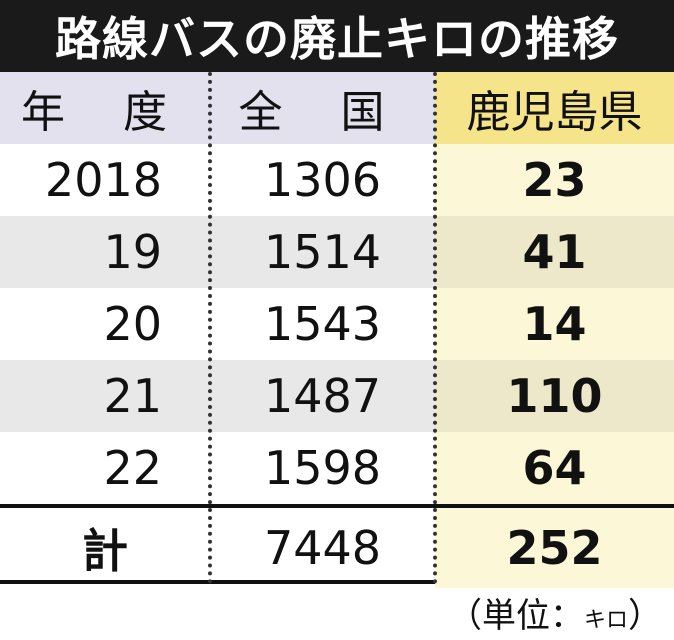 The image size is (674, 640). I want to click on total-row: 計 7448 252, so click(337, 546).